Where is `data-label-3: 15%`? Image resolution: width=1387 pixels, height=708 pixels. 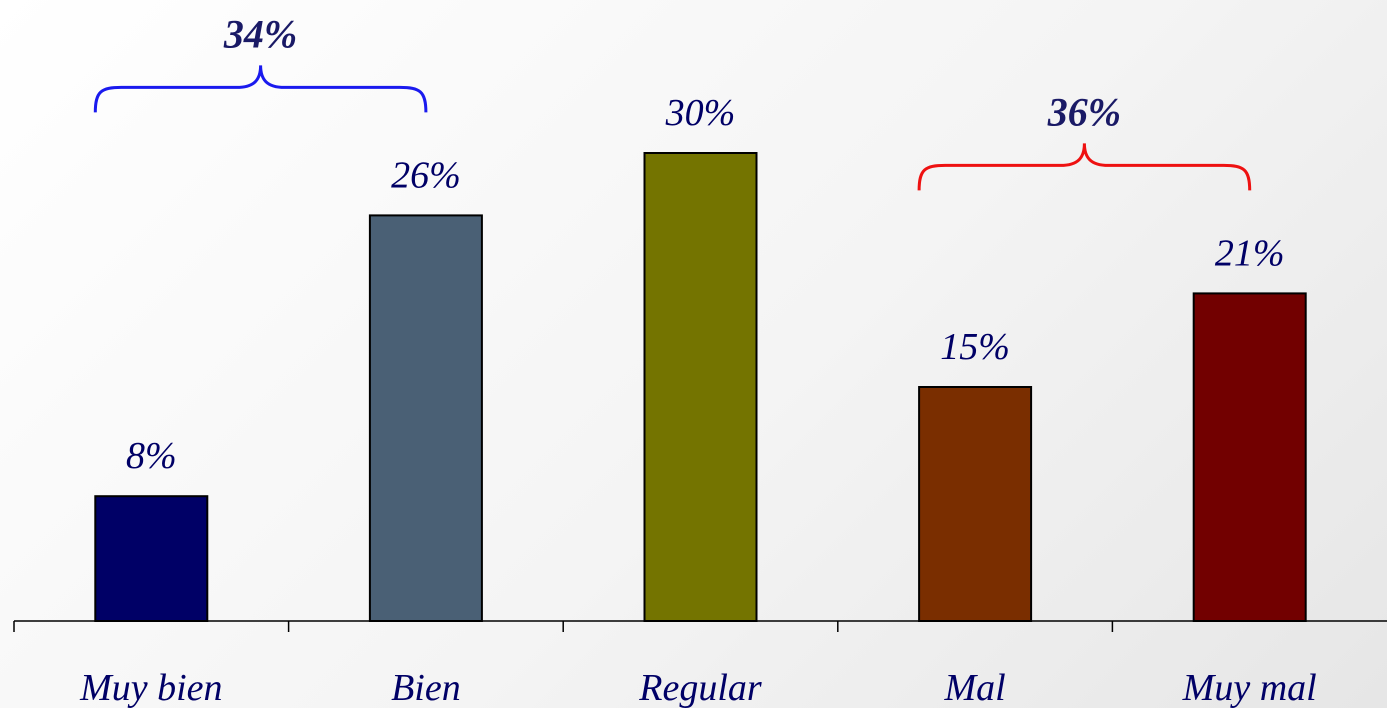
data-label-3: 15% is located at coordinates (975, 347).